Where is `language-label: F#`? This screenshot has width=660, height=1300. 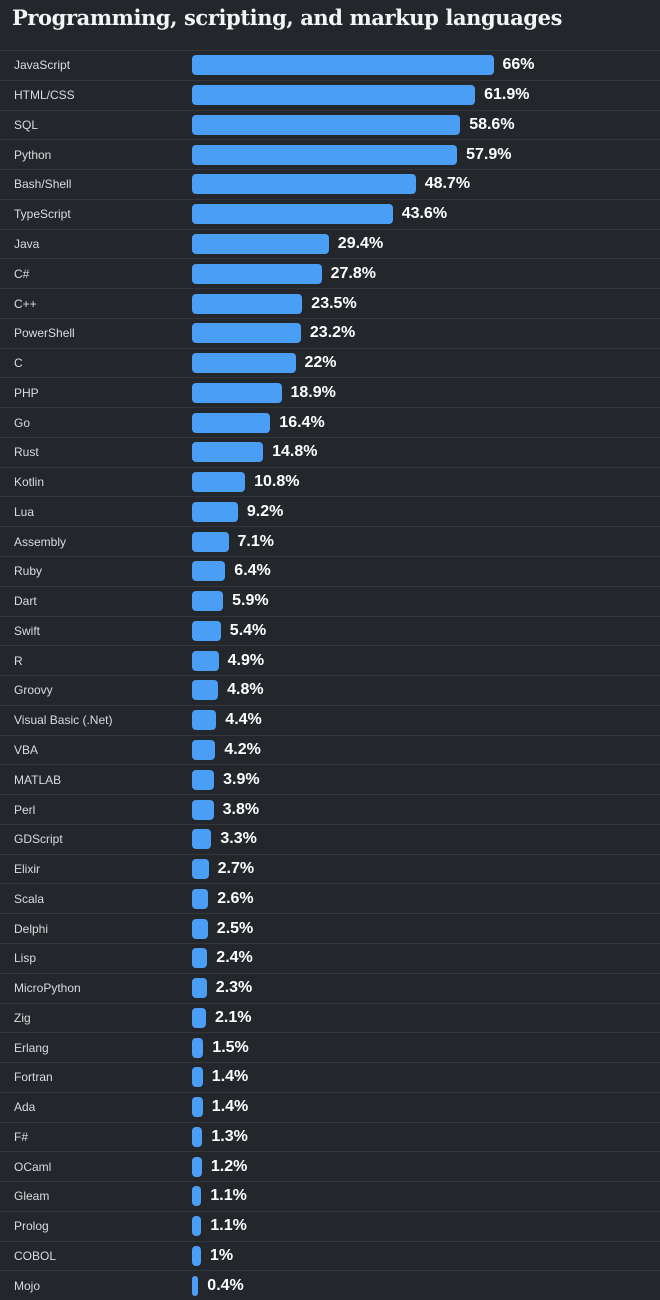 language-label: F# is located at coordinates (21, 1136).